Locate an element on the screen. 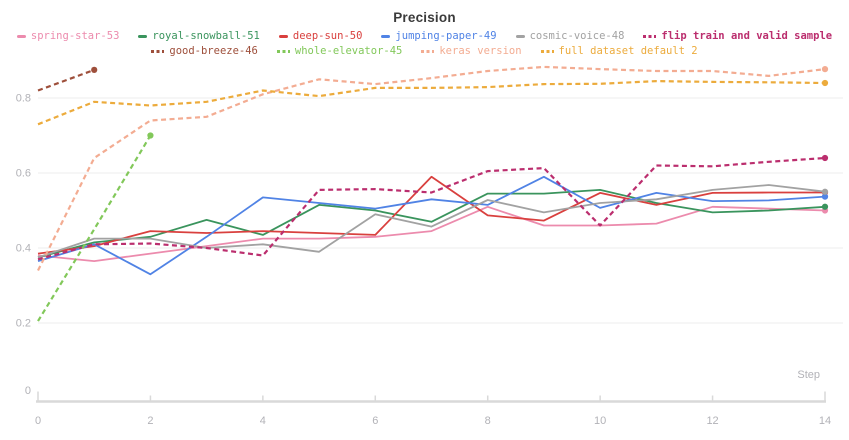 The image size is (849, 440). legend-item-full-dataset-default-2: full dataset default 2 is located at coordinates (619, 51).